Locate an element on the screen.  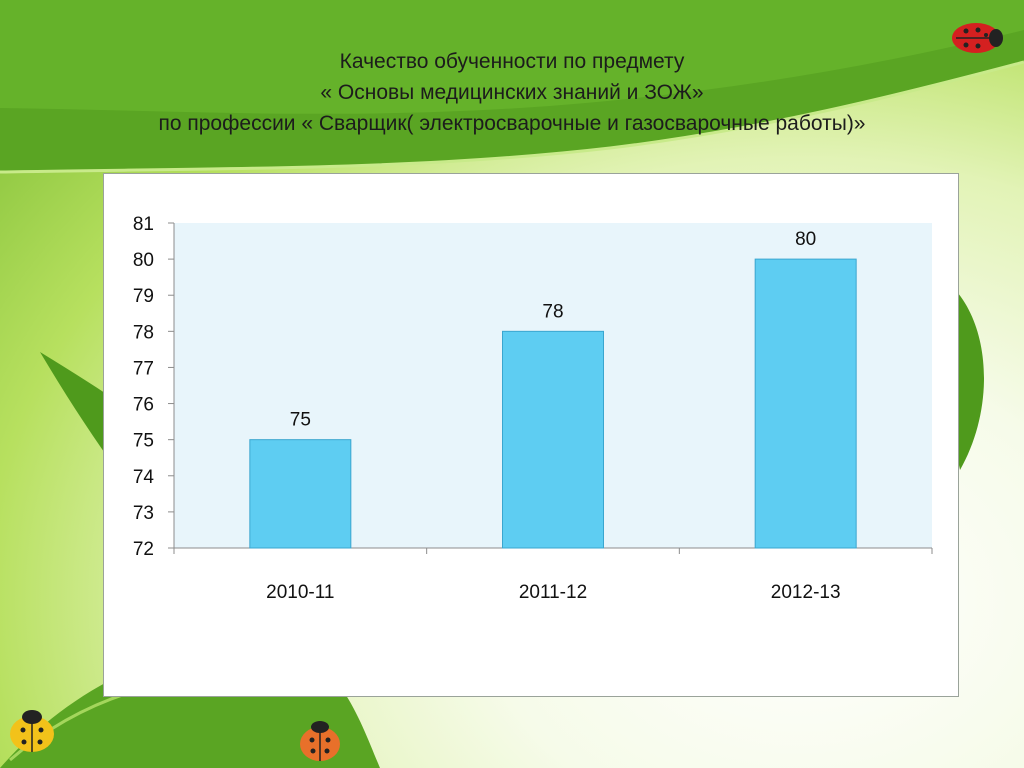
y-tick-label: 77 is located at coordinates (143, 368).